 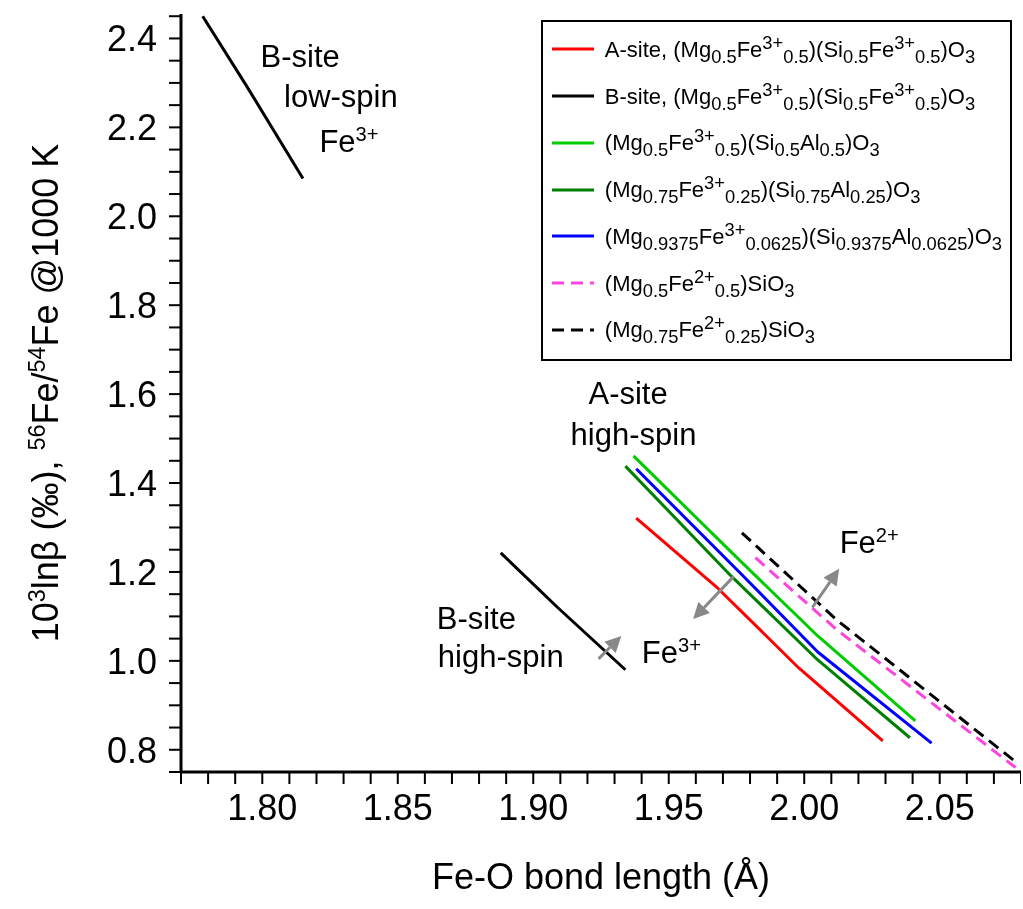 I want to click on x-tick-label: 1.90, so click(x=533, y=807).